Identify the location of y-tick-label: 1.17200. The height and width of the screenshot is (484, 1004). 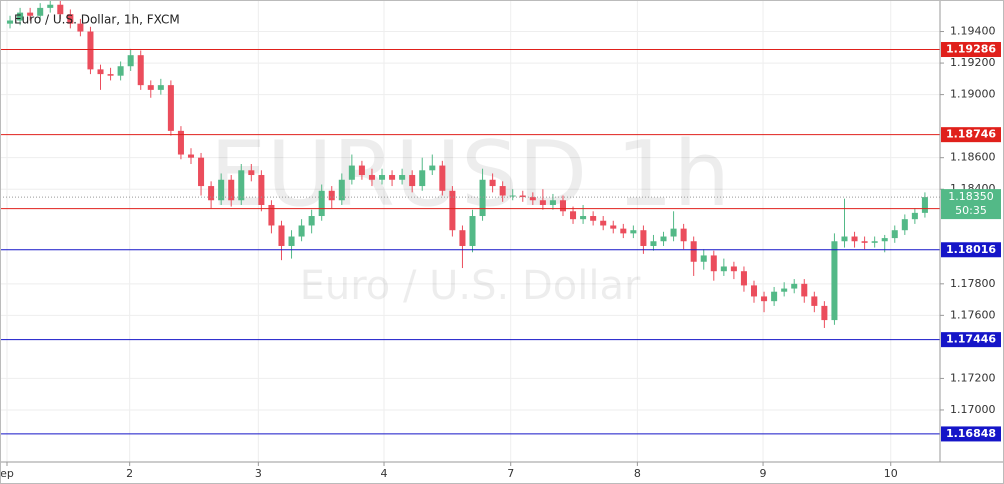
(973, 377).